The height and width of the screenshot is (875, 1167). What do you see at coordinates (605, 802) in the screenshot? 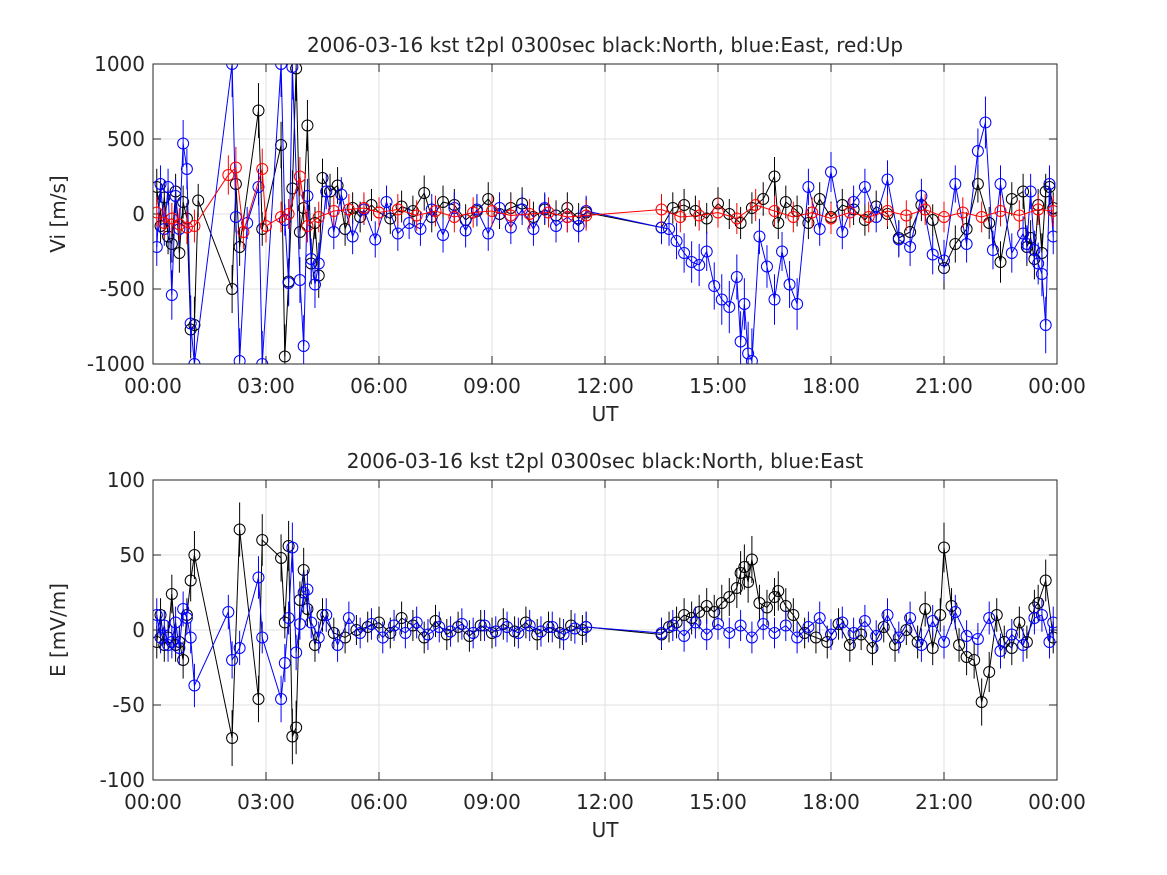
I see `efield-panel-x-tick-label: 12:00` at bounding box center [605, 802].